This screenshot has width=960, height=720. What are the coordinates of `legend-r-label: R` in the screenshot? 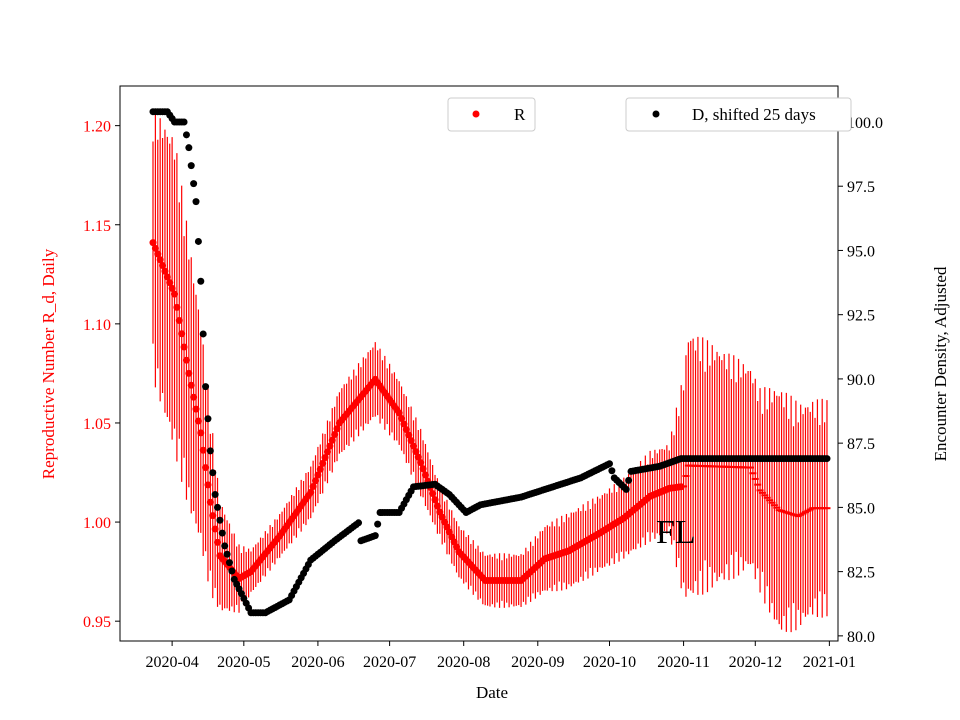 It's located at (520, 114).